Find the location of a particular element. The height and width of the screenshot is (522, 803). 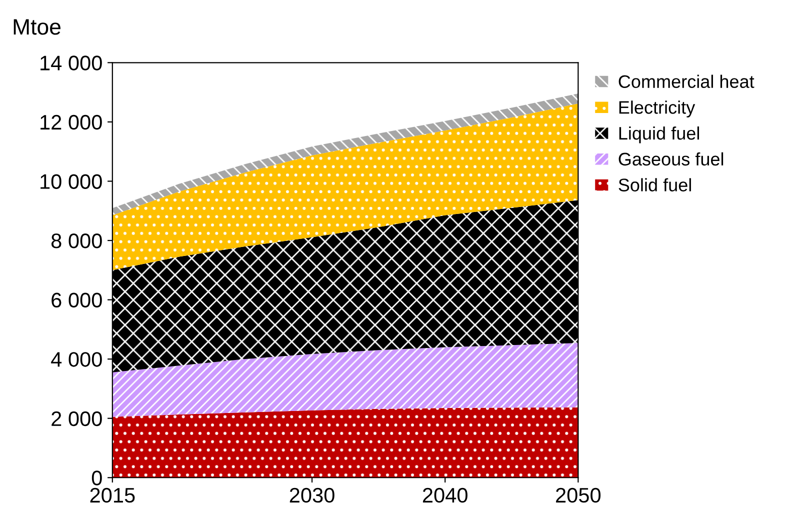

y-tick-label: 12 000 is located at coordinates (71, 122).